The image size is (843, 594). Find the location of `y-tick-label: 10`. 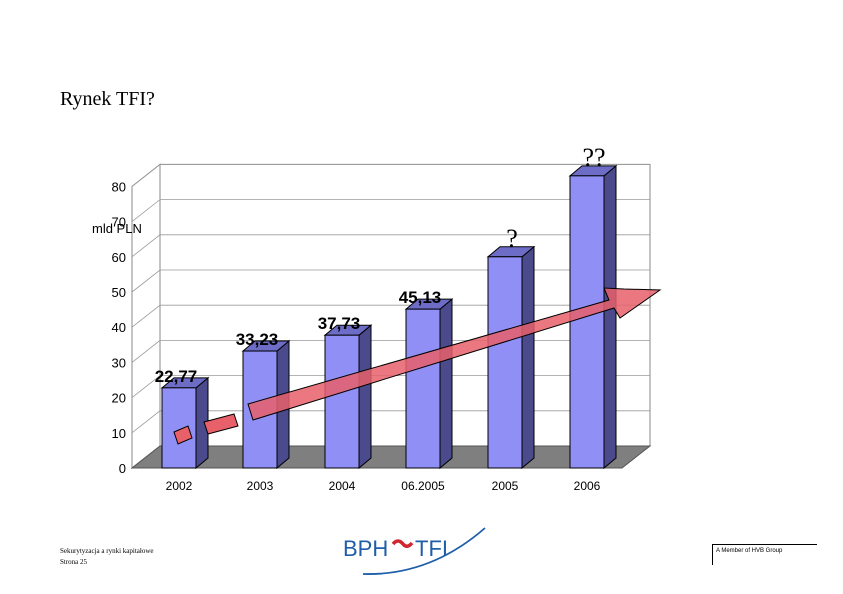

y-tick-label: 10 is located at coordinates (119, 433).